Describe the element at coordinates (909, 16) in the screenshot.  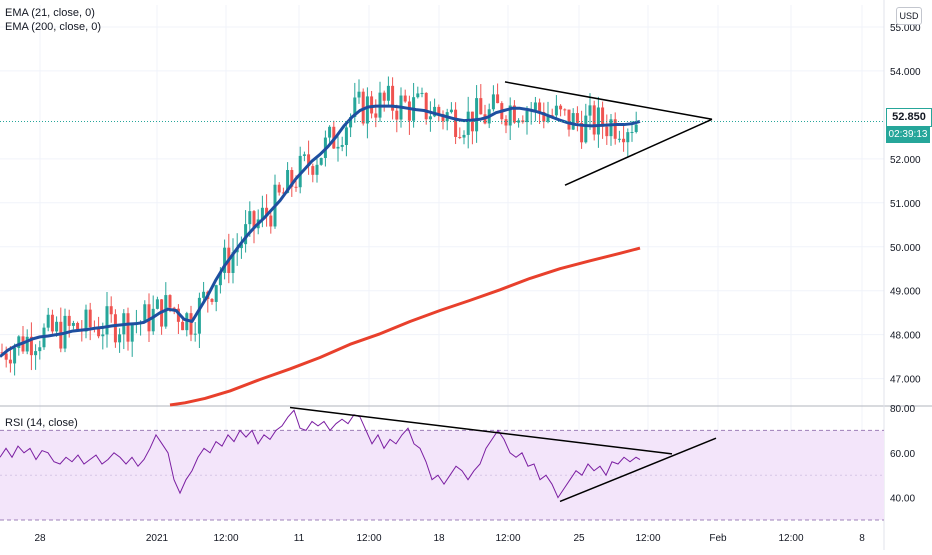
I see `currency-badge: USD` at that location.